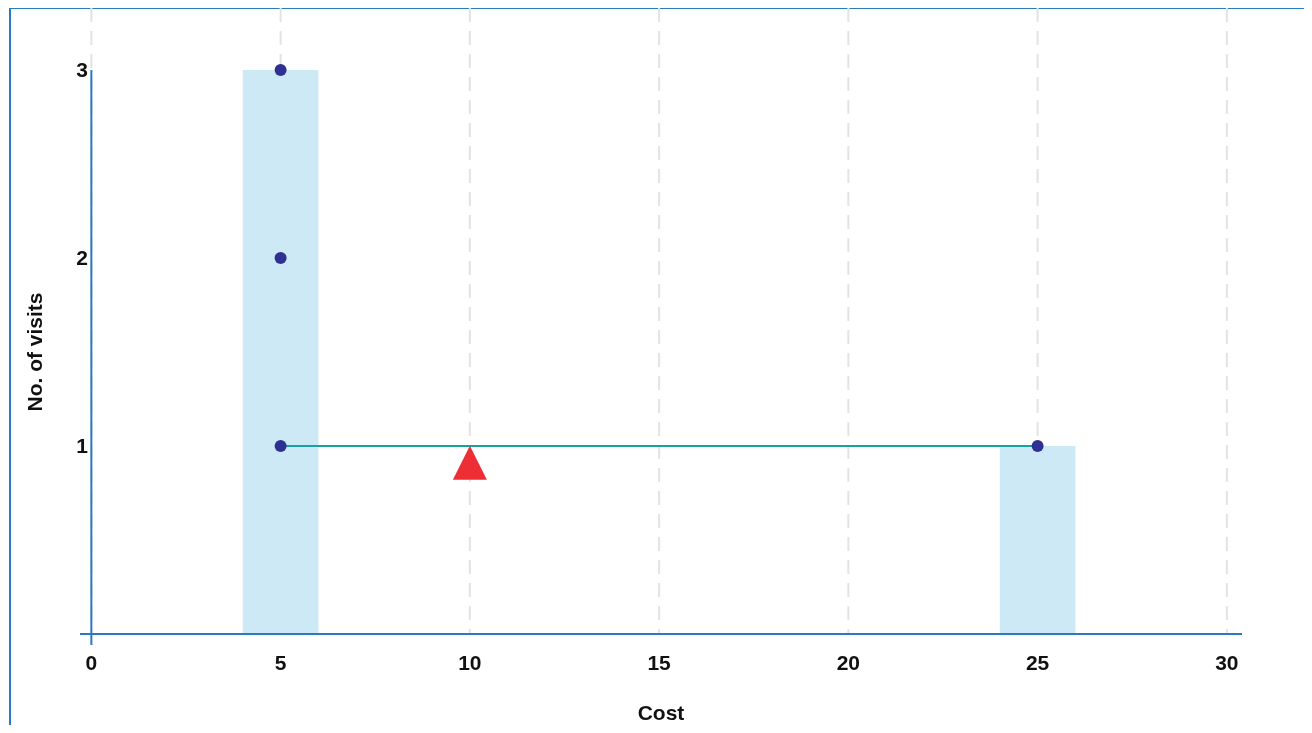  What do you see at coordinates (848, 662) in the screenshot?
I see `x-tick-label: 20` at bounding box center [848, 662].